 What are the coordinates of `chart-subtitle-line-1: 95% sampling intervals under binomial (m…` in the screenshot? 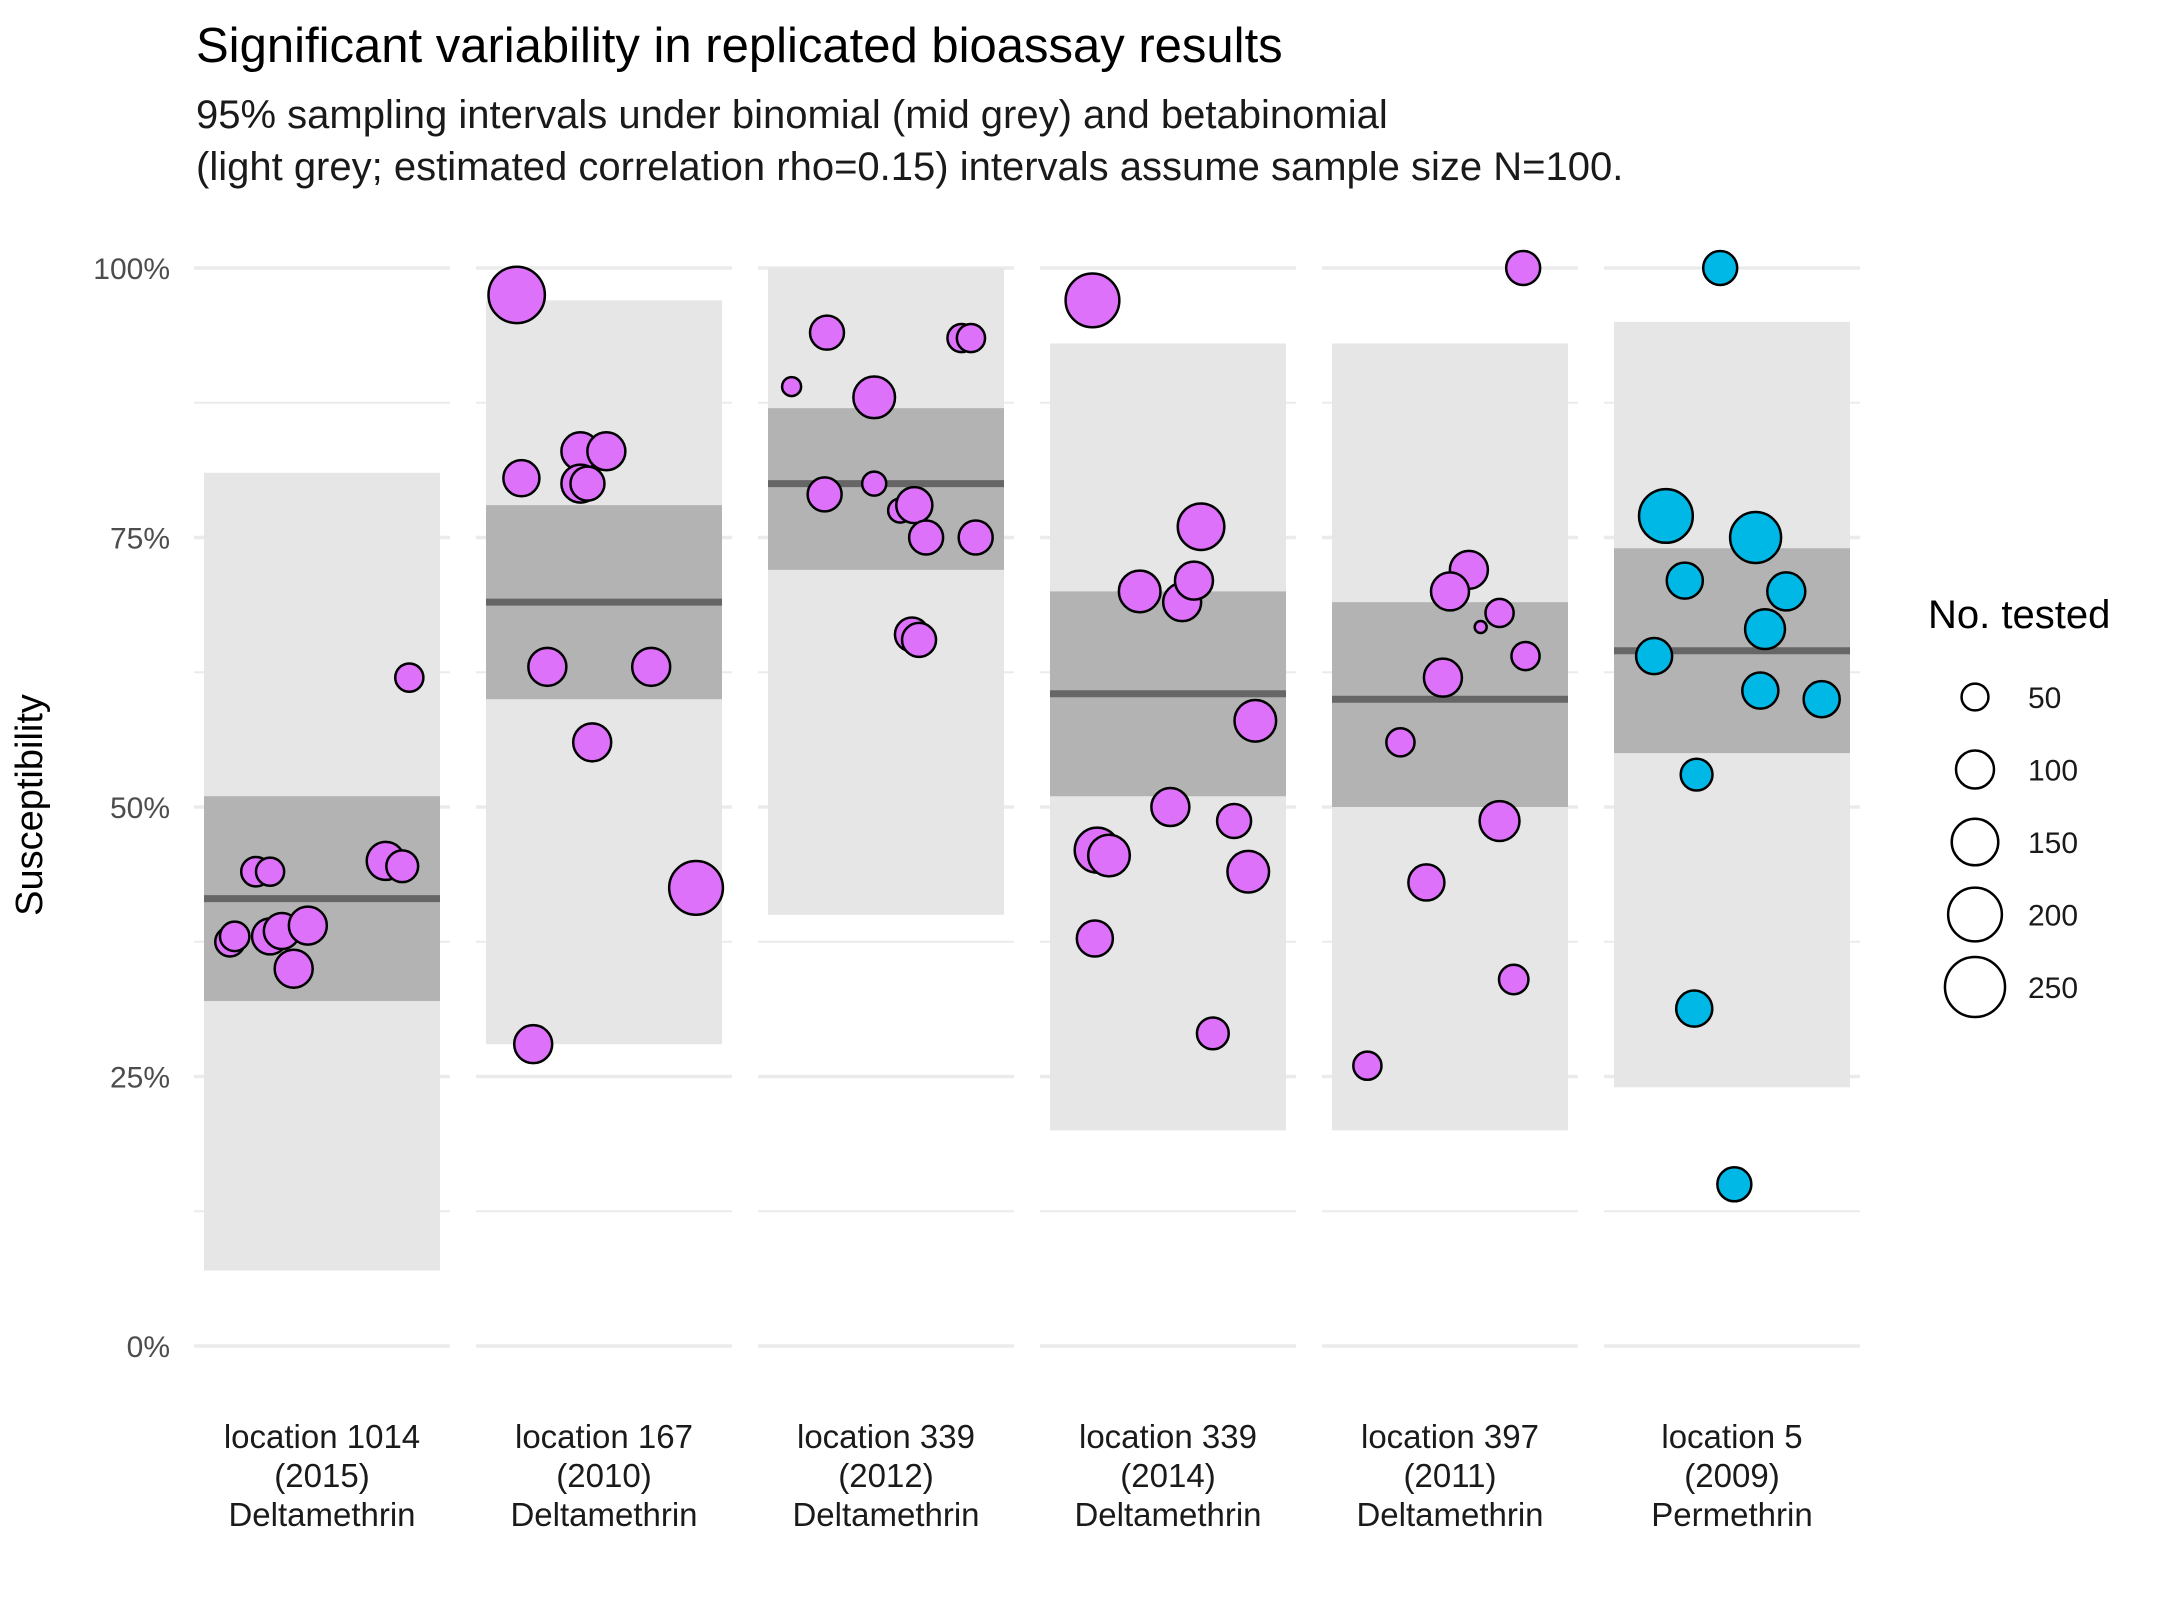 It's located at (792, 115).